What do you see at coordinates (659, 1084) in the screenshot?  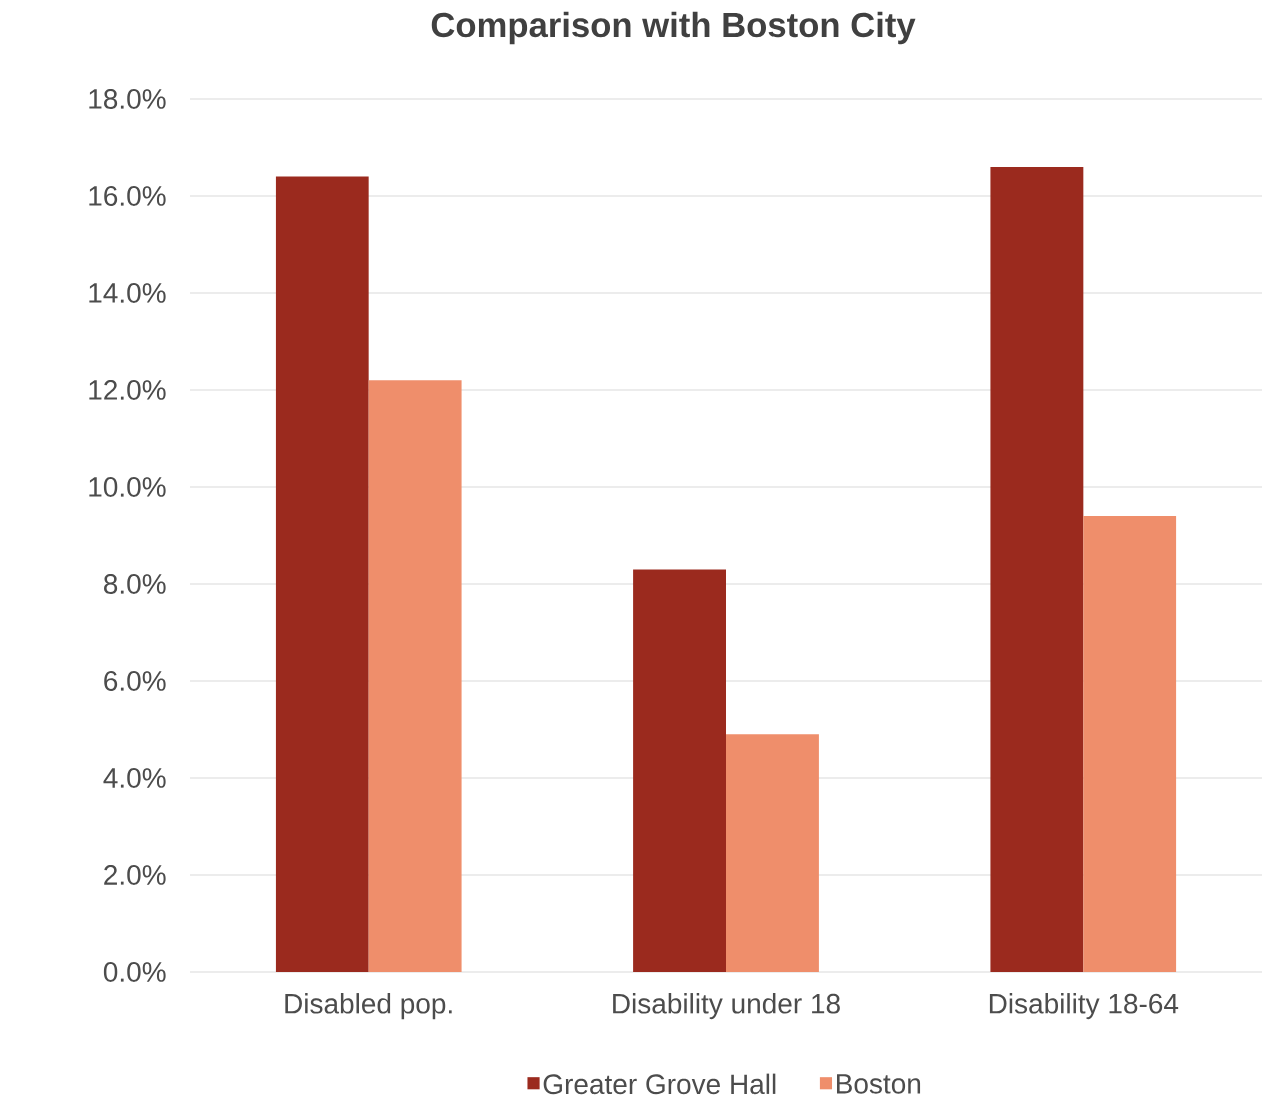 I see `legend-label: Greater Grove Hall` at bounding box center [659, 1084].